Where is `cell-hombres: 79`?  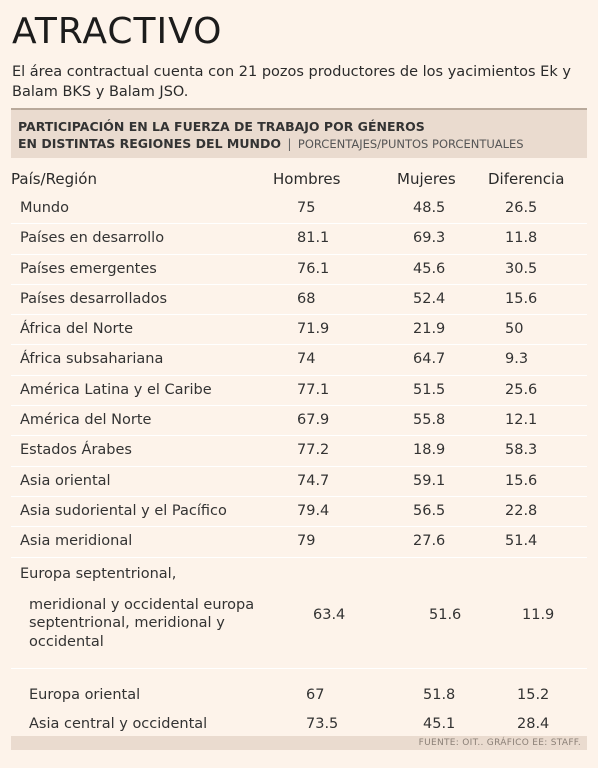
cell-hombres: 79 is located at coordinates (306, 541).